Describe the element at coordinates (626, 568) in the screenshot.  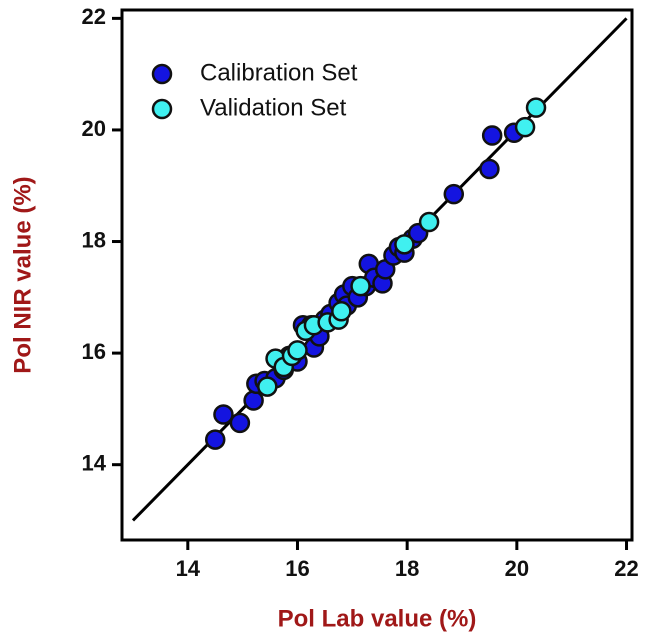
I see `x-tick-label: 22` at that location.